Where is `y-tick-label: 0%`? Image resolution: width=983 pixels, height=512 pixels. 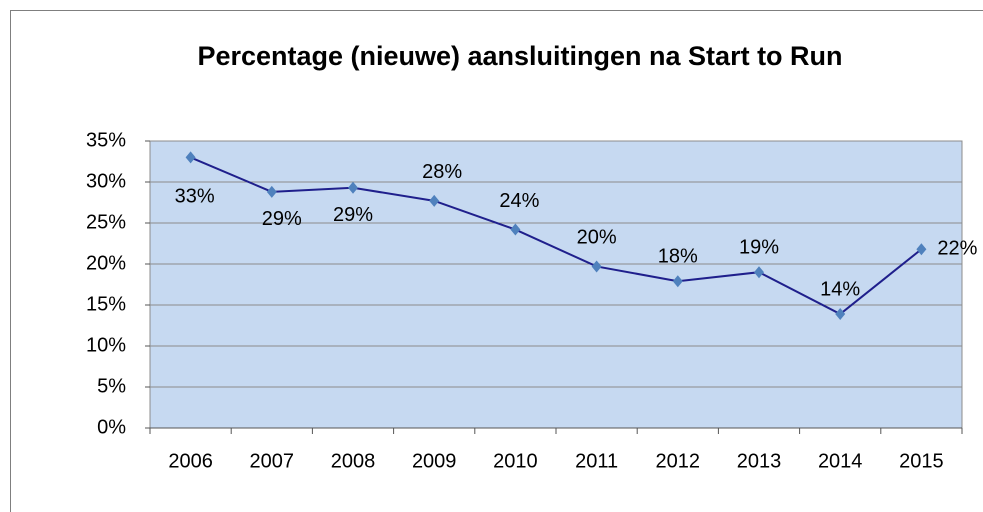 y-tick-label: 0% is located at coordinates (111, 427).